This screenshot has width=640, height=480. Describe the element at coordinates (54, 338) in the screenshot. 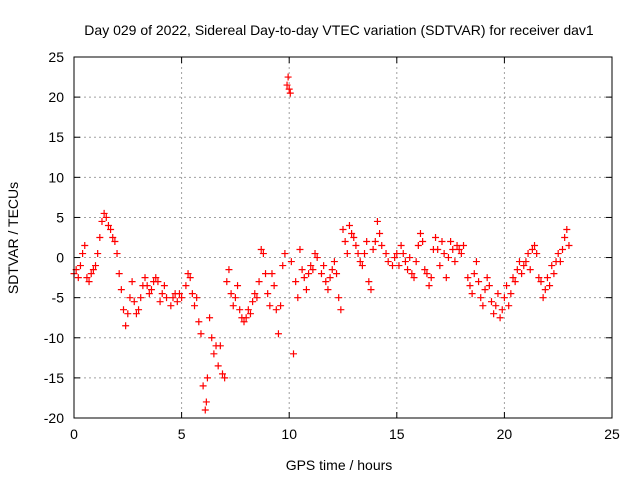

I see `y-tick-label: -10` at that location.